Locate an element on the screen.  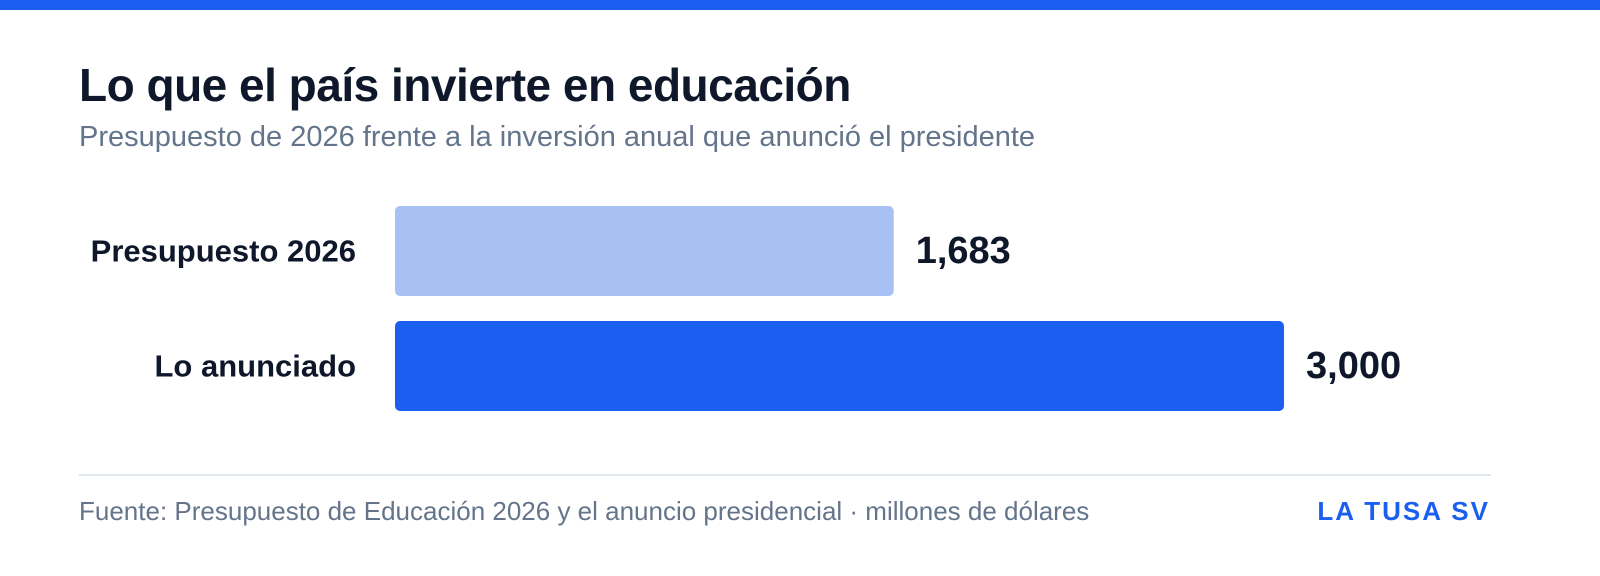
value-label: 3,000 is located at coordinates (1353, 366).